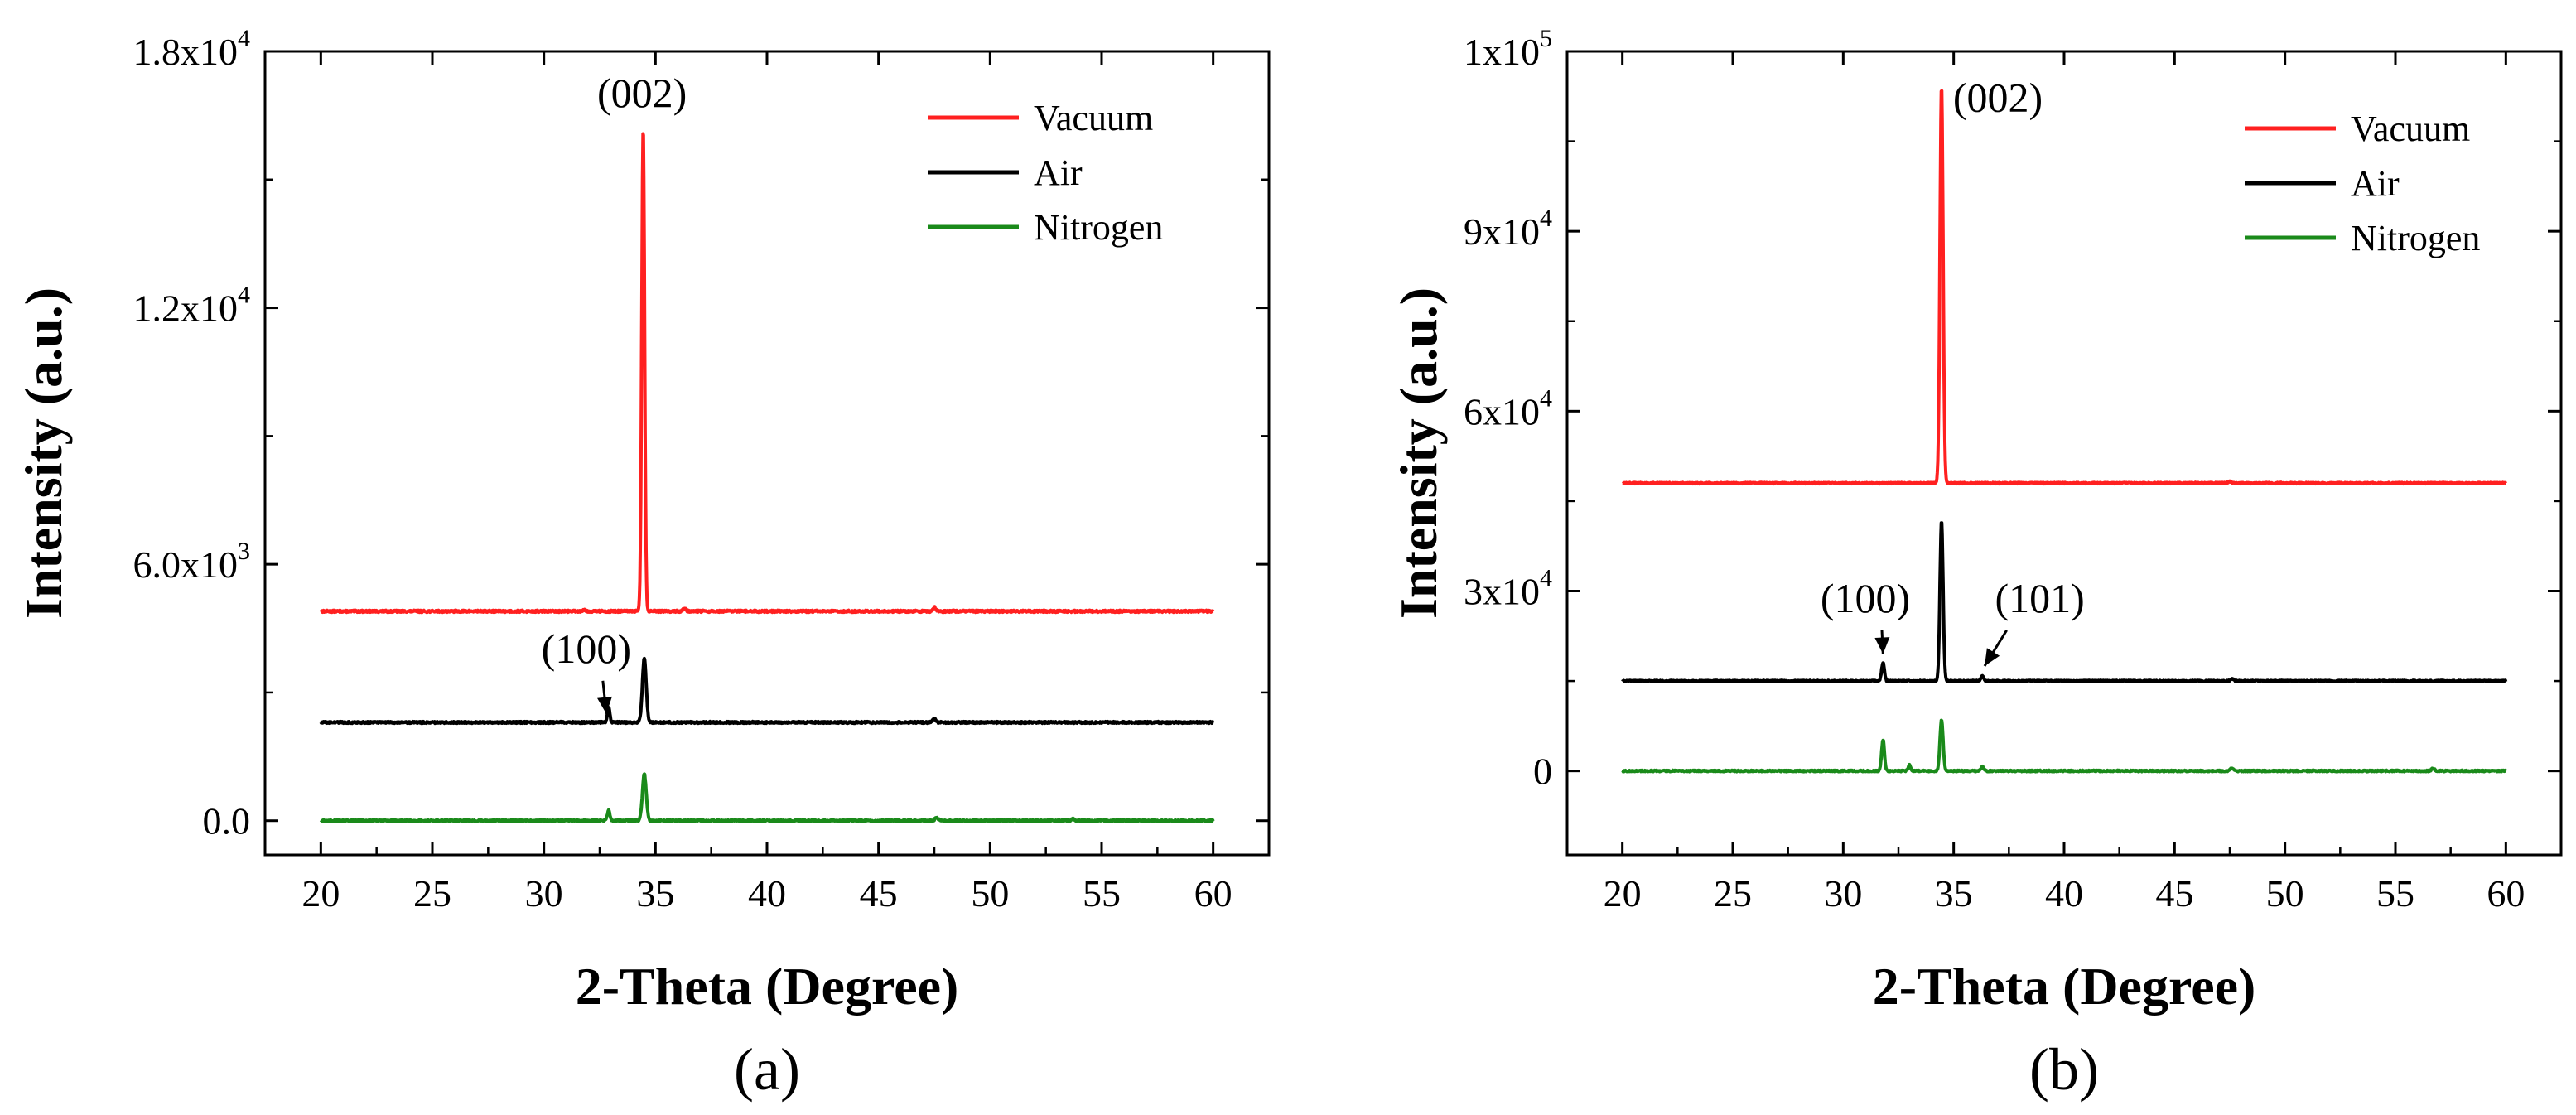 The image size is (2576, 1115). Describe the element at coordinates (1502, 411) in the screenshot. I see `y-tick-mantissa: 6x10` at that location.